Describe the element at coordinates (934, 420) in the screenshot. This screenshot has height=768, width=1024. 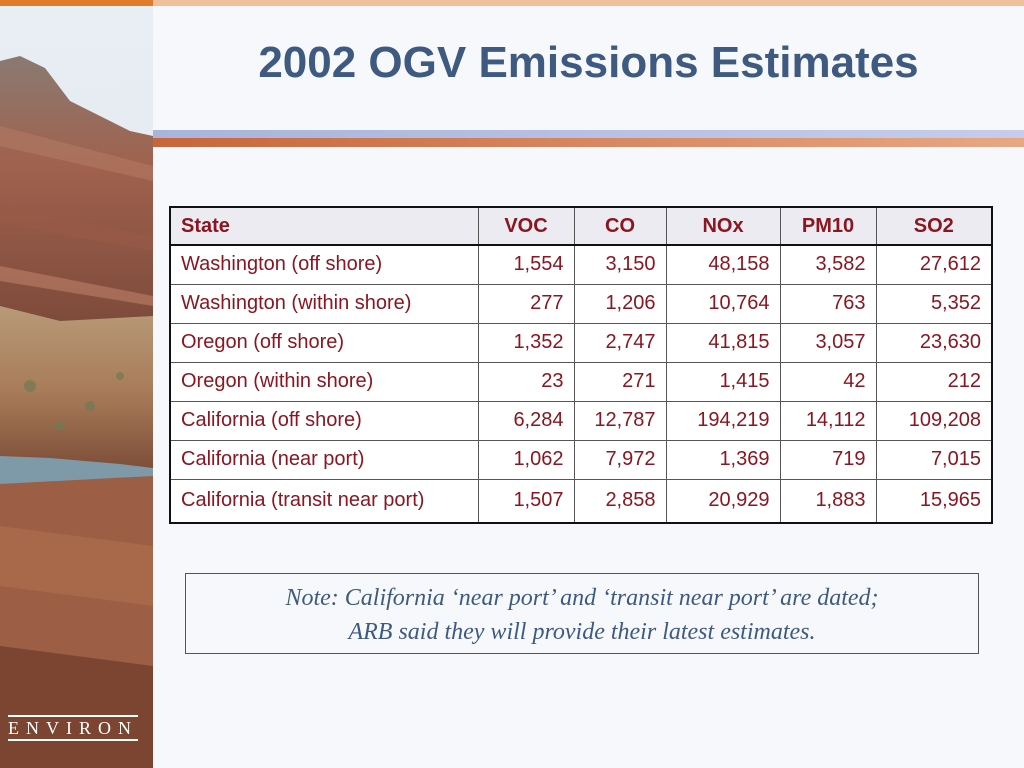
I see `cell-so2: 109,208` at that location.